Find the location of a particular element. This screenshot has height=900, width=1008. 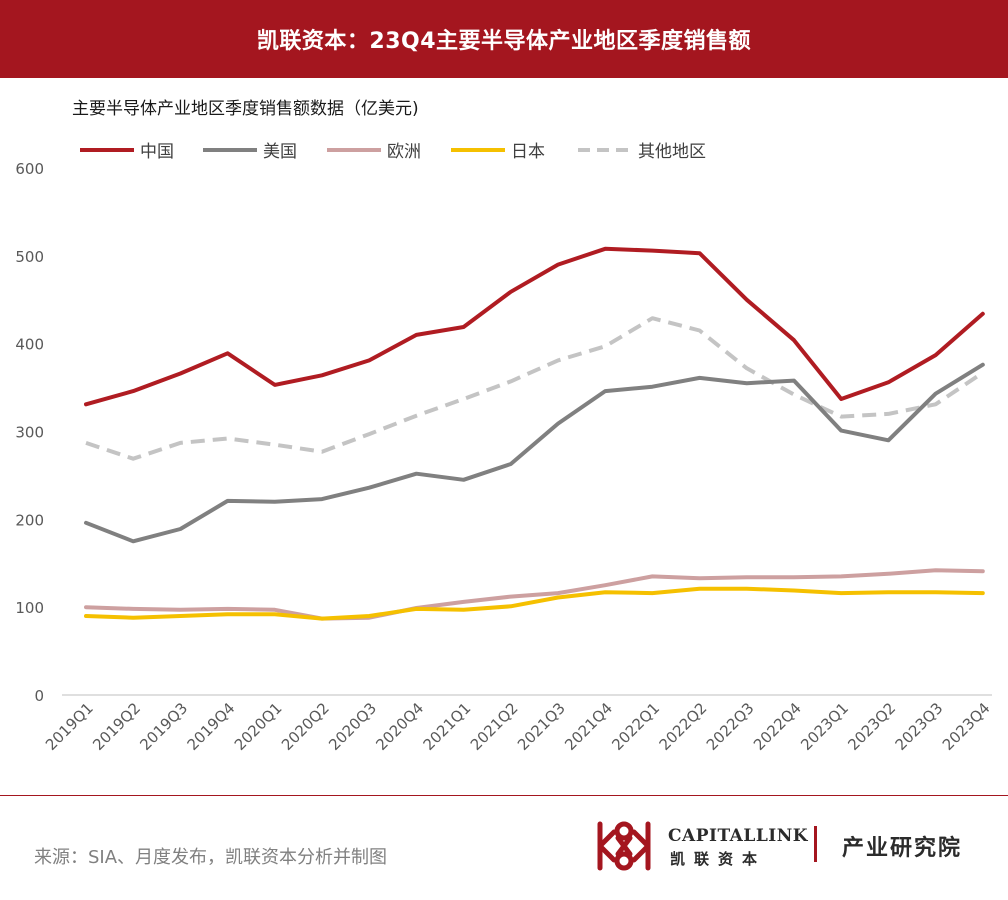

legend: 中国 美国 欧洲 日本 其他地区 is located at coordinates (393, 152).